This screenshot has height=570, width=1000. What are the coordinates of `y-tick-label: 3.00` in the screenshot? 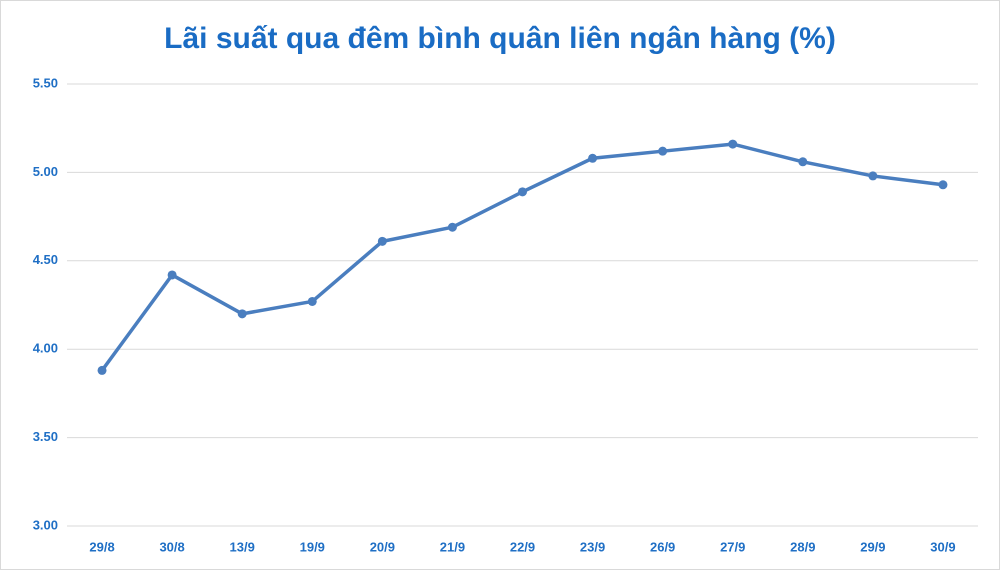 It's located at (45, 524).